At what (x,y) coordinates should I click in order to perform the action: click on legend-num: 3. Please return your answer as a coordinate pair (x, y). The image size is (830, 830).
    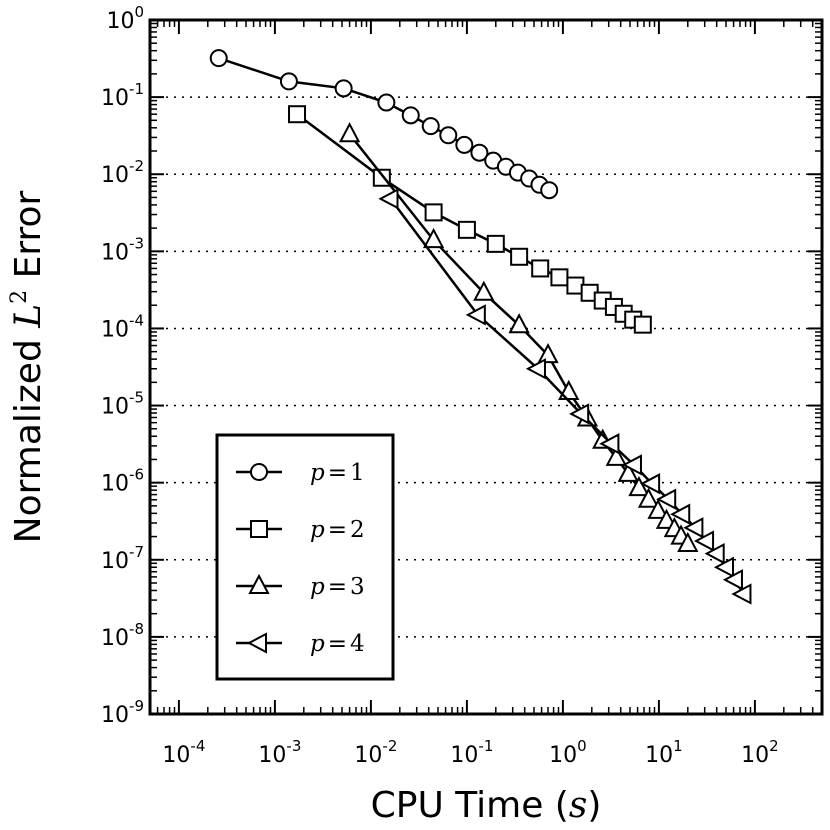
    Looking at the image, I should click on (357, 587).